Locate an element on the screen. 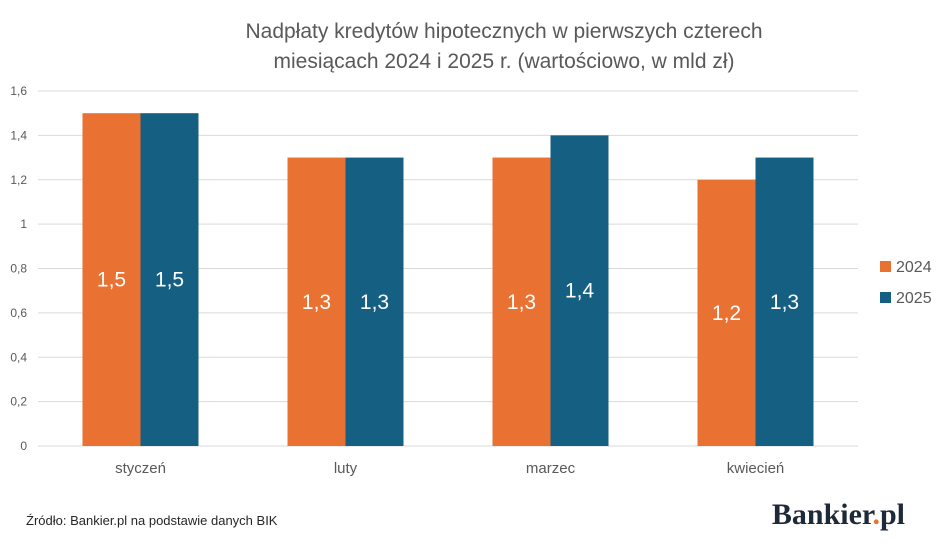  data-label: 1,4 is located at coordinates (580, 291).